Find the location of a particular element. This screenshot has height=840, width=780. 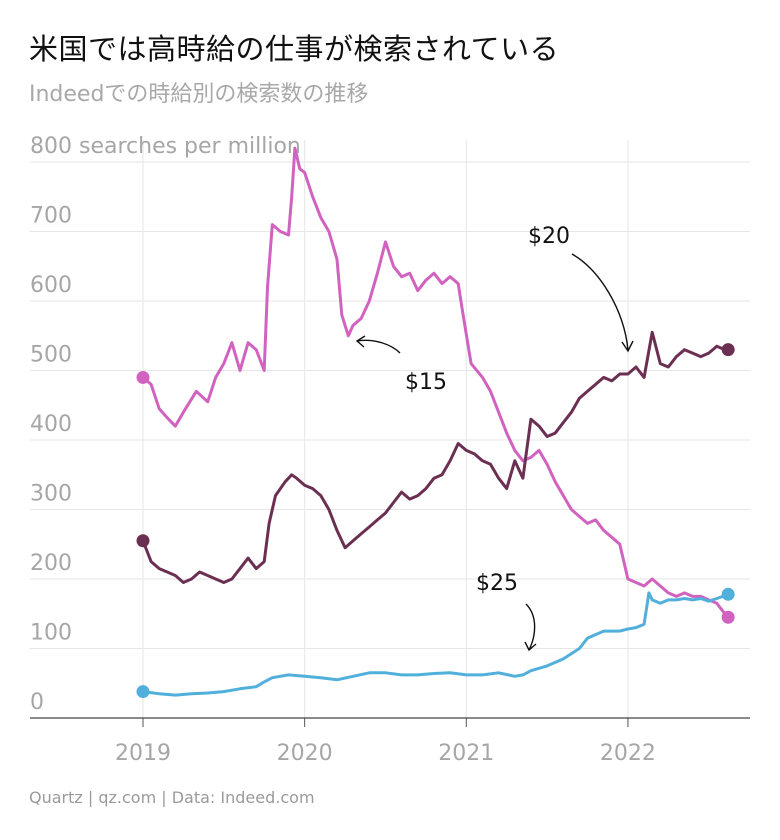

x-tick-label: 2019 is located at coordinates (143, 753).